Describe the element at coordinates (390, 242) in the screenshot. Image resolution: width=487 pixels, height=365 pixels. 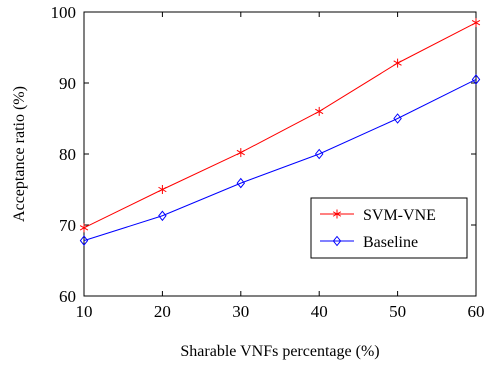
I see `legend-label: Baseline` at that location.